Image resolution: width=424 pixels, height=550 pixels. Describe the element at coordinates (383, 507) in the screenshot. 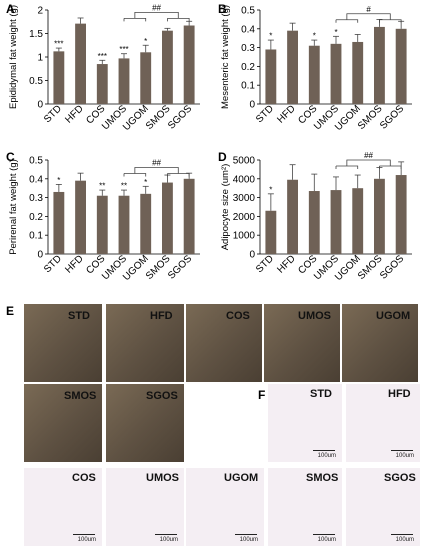

I see `histology-sgos: SGOS 100um` at that location.